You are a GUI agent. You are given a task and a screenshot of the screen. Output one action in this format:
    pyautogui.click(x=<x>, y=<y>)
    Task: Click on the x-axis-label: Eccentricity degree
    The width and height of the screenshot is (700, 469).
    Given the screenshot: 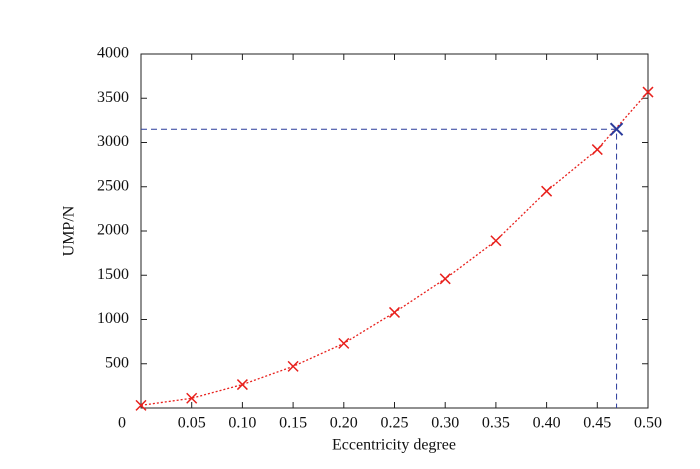 What is the action you would take?
    pyautogui.click(x=394, y=445)
    